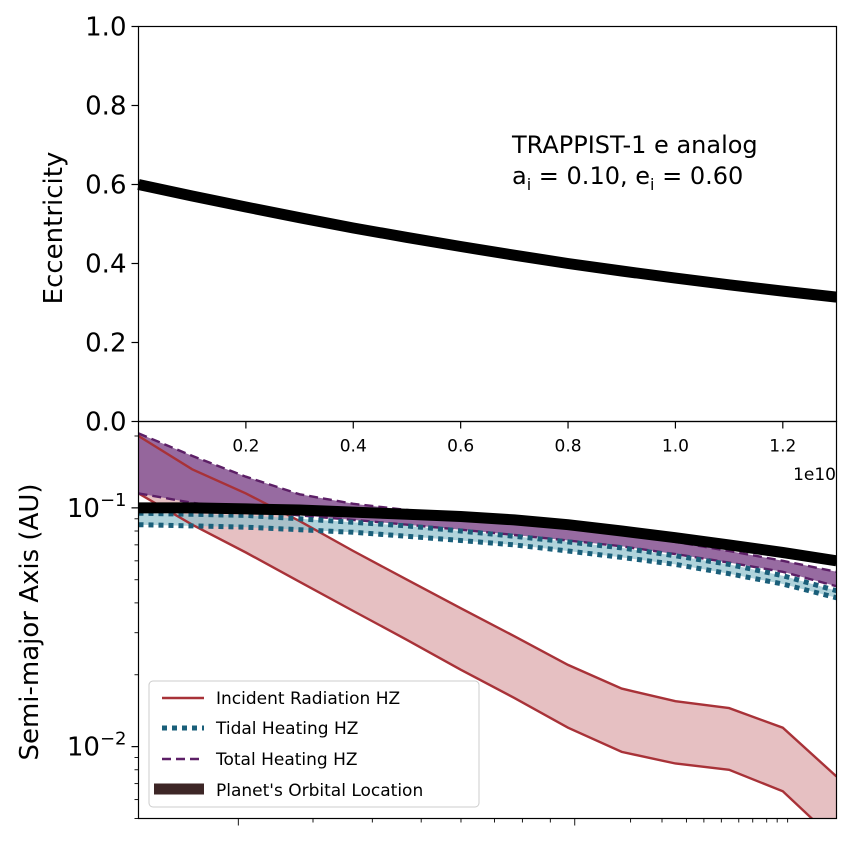 Image resolution: width=851 pixels, height=841 pixels. What do you see at coordinates (286, 729) in the screenshot?
I see `legend-tidal-label: Tidal Heating HZ` at bounding box center [286, 729].